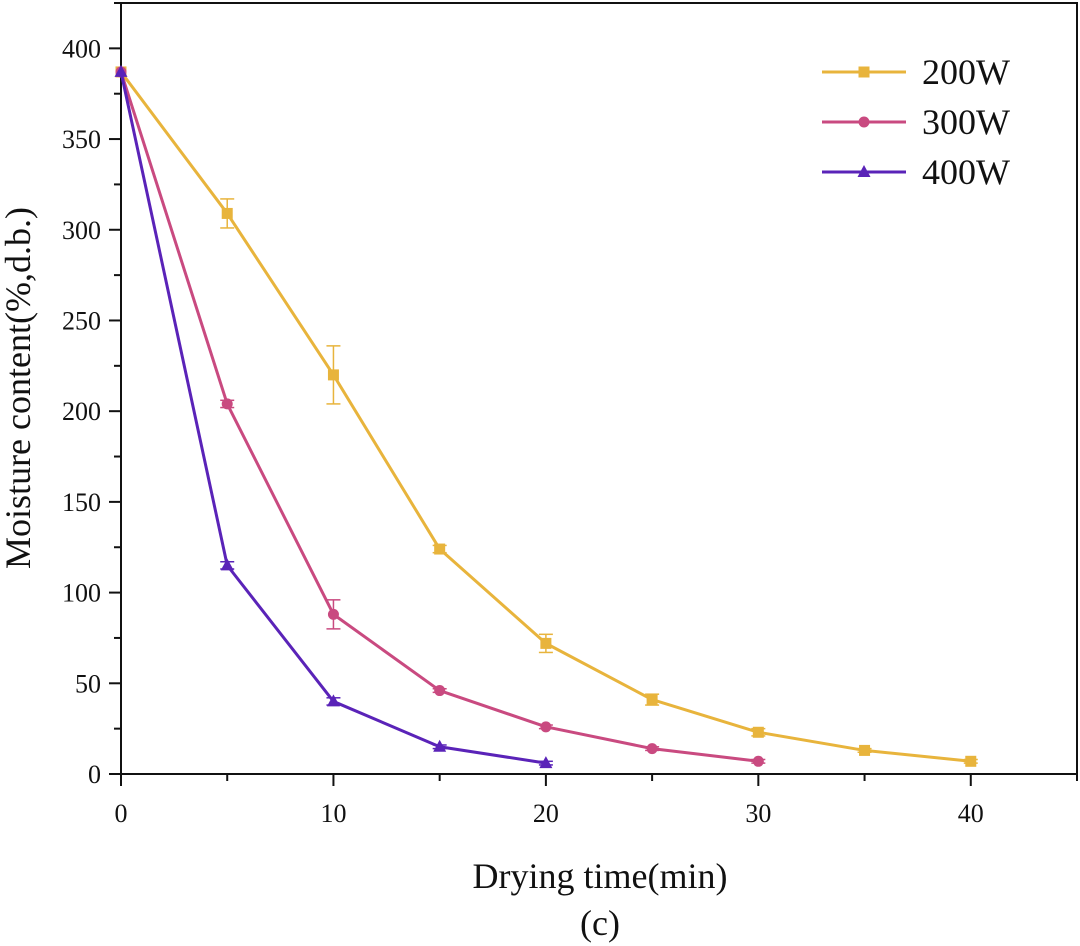  Describe the element at coordinates (864, 122) in the screenshot. I see `legend-marker-300w` at that location.